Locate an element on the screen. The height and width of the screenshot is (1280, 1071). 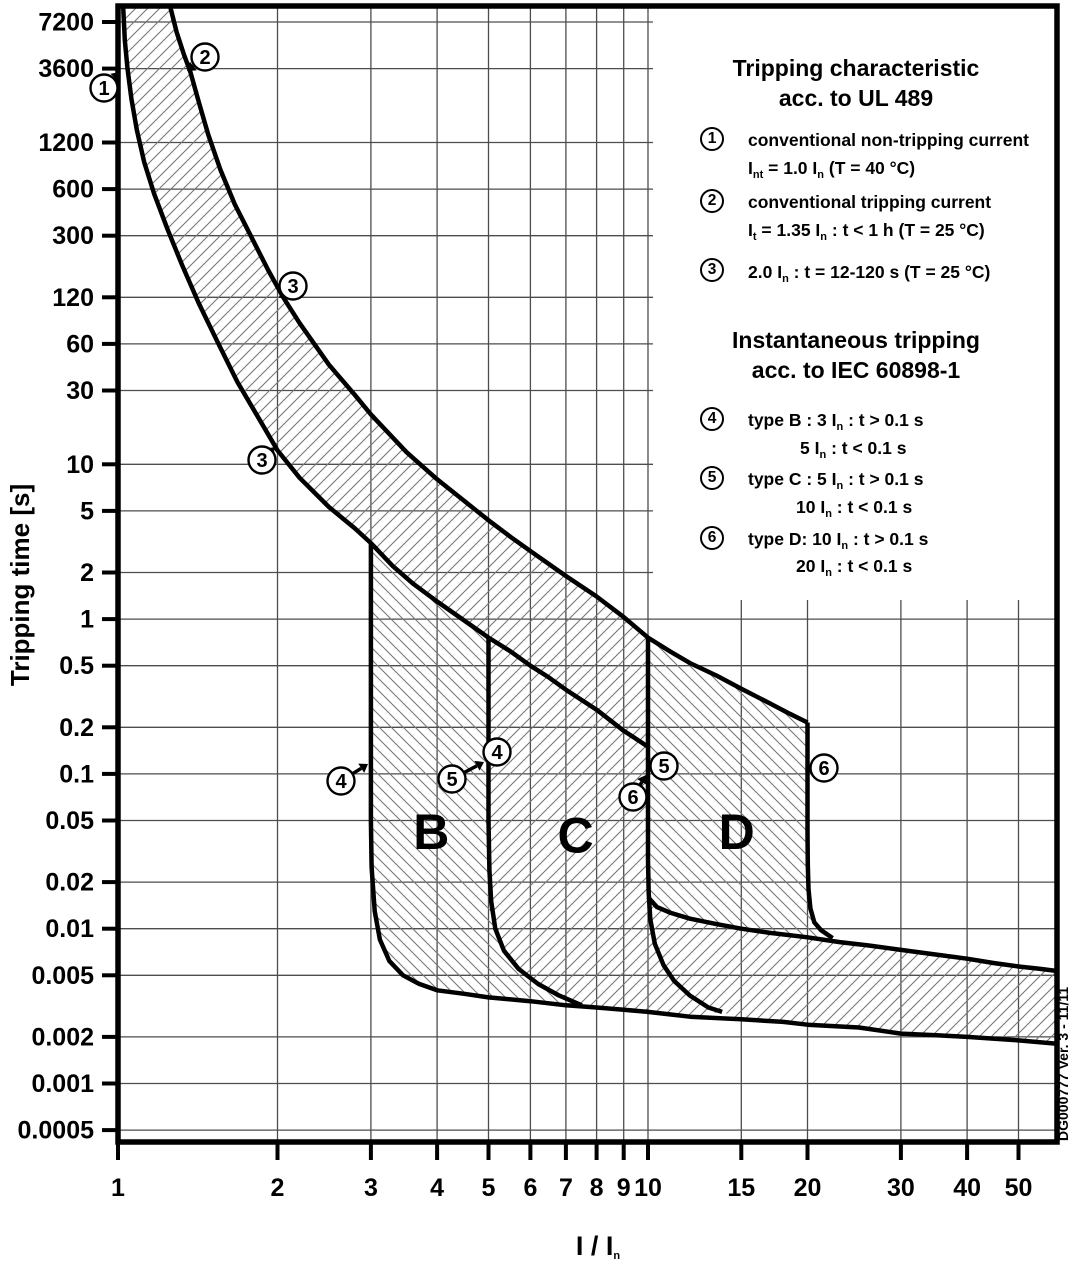
region-d is located at coordinates (740, 788).